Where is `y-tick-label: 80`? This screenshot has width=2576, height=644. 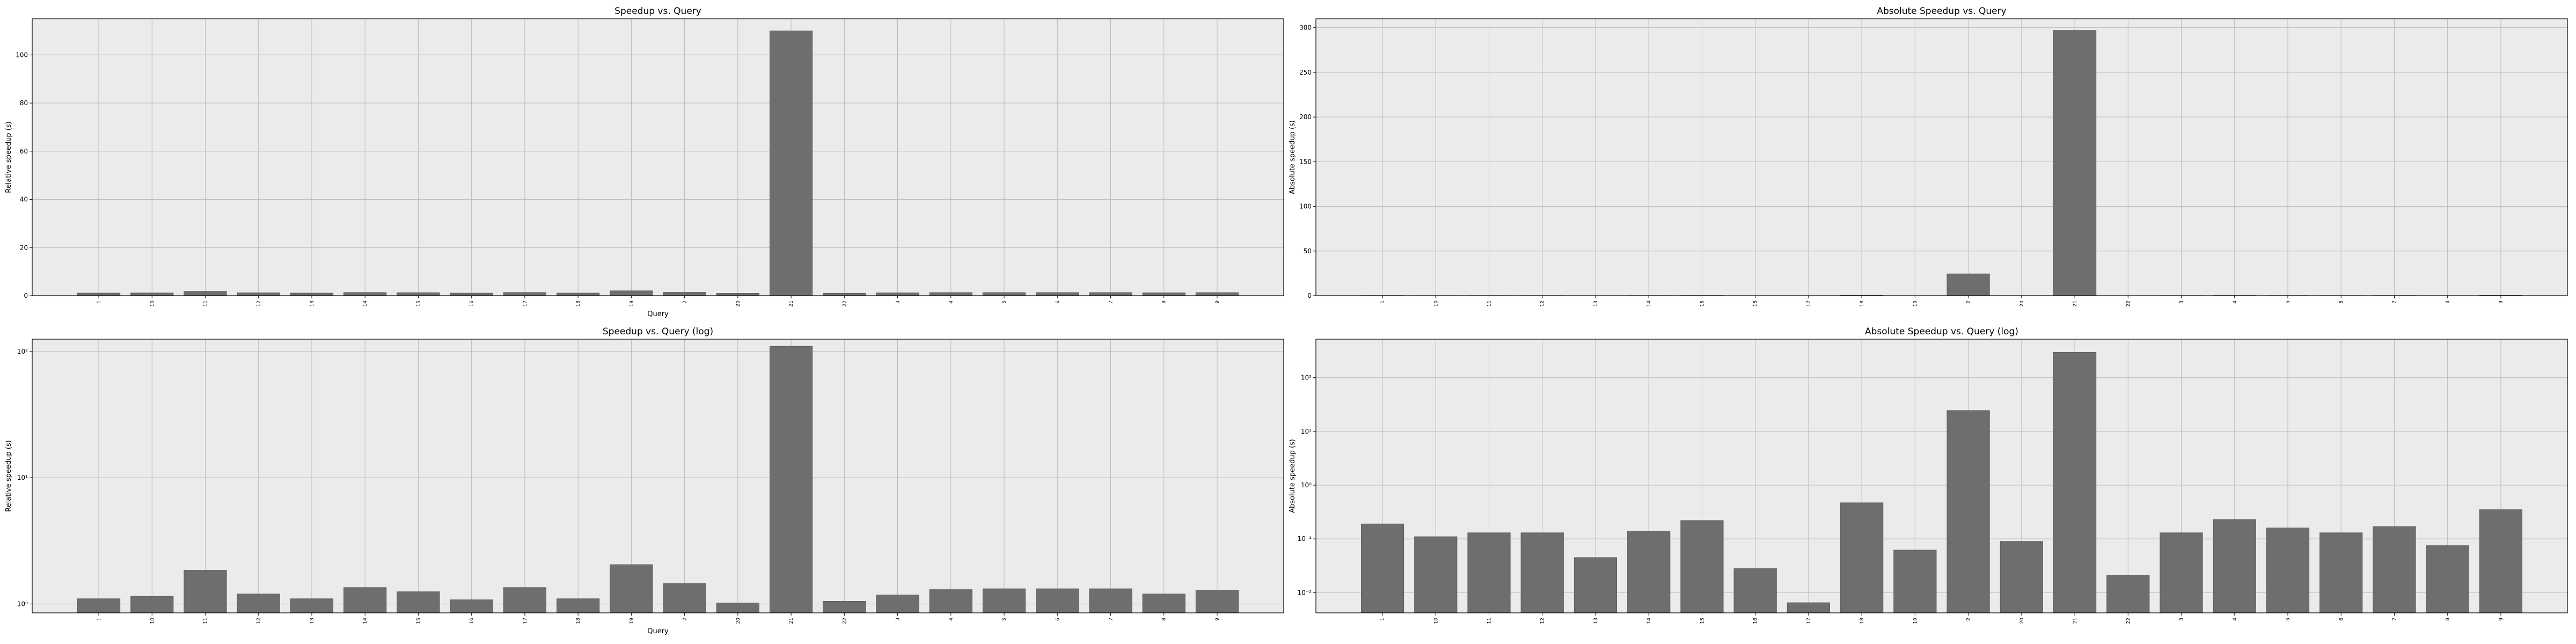 y-tick-label: 80 is located at coordinates (24, 103).